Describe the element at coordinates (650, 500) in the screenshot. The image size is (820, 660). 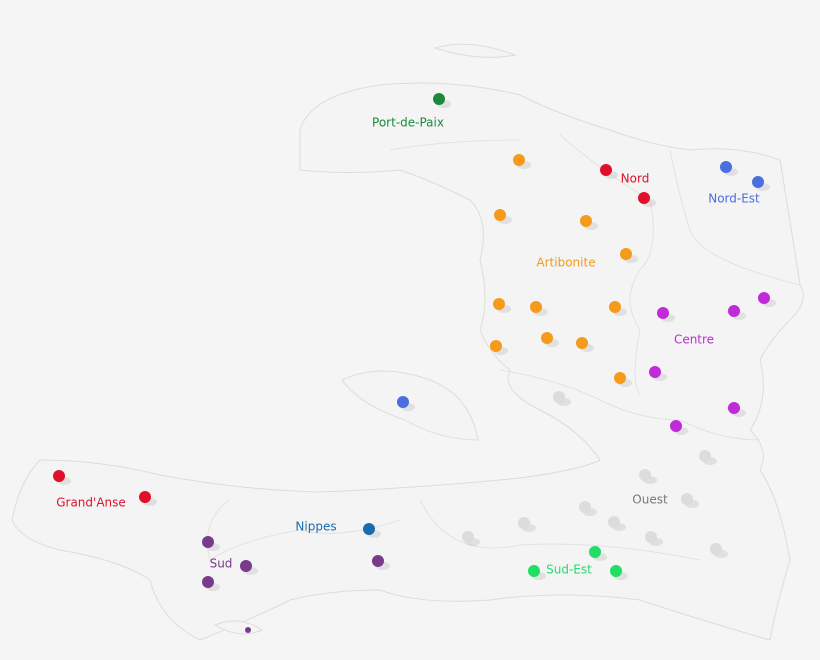
I see `region-label: Ouest` at that location.